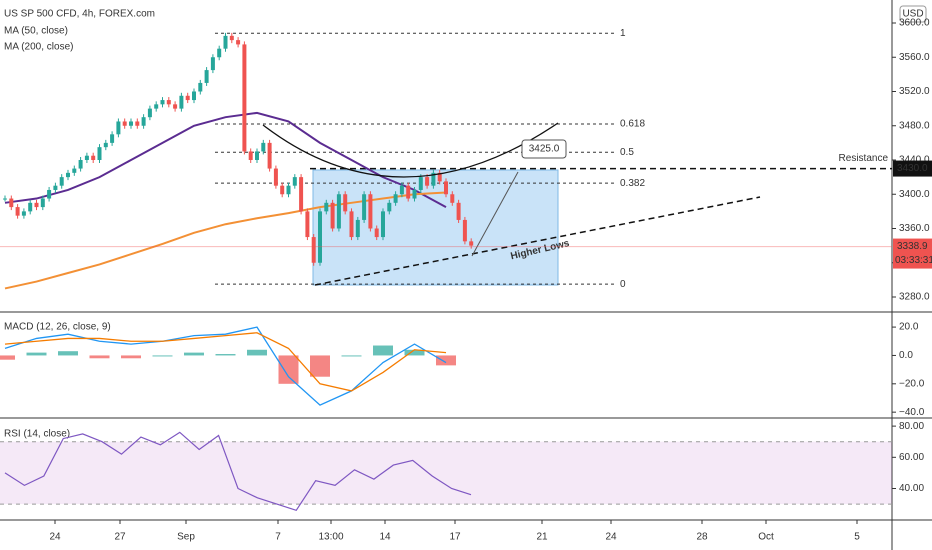  I want to click on rsi-line, so click(238, 471).